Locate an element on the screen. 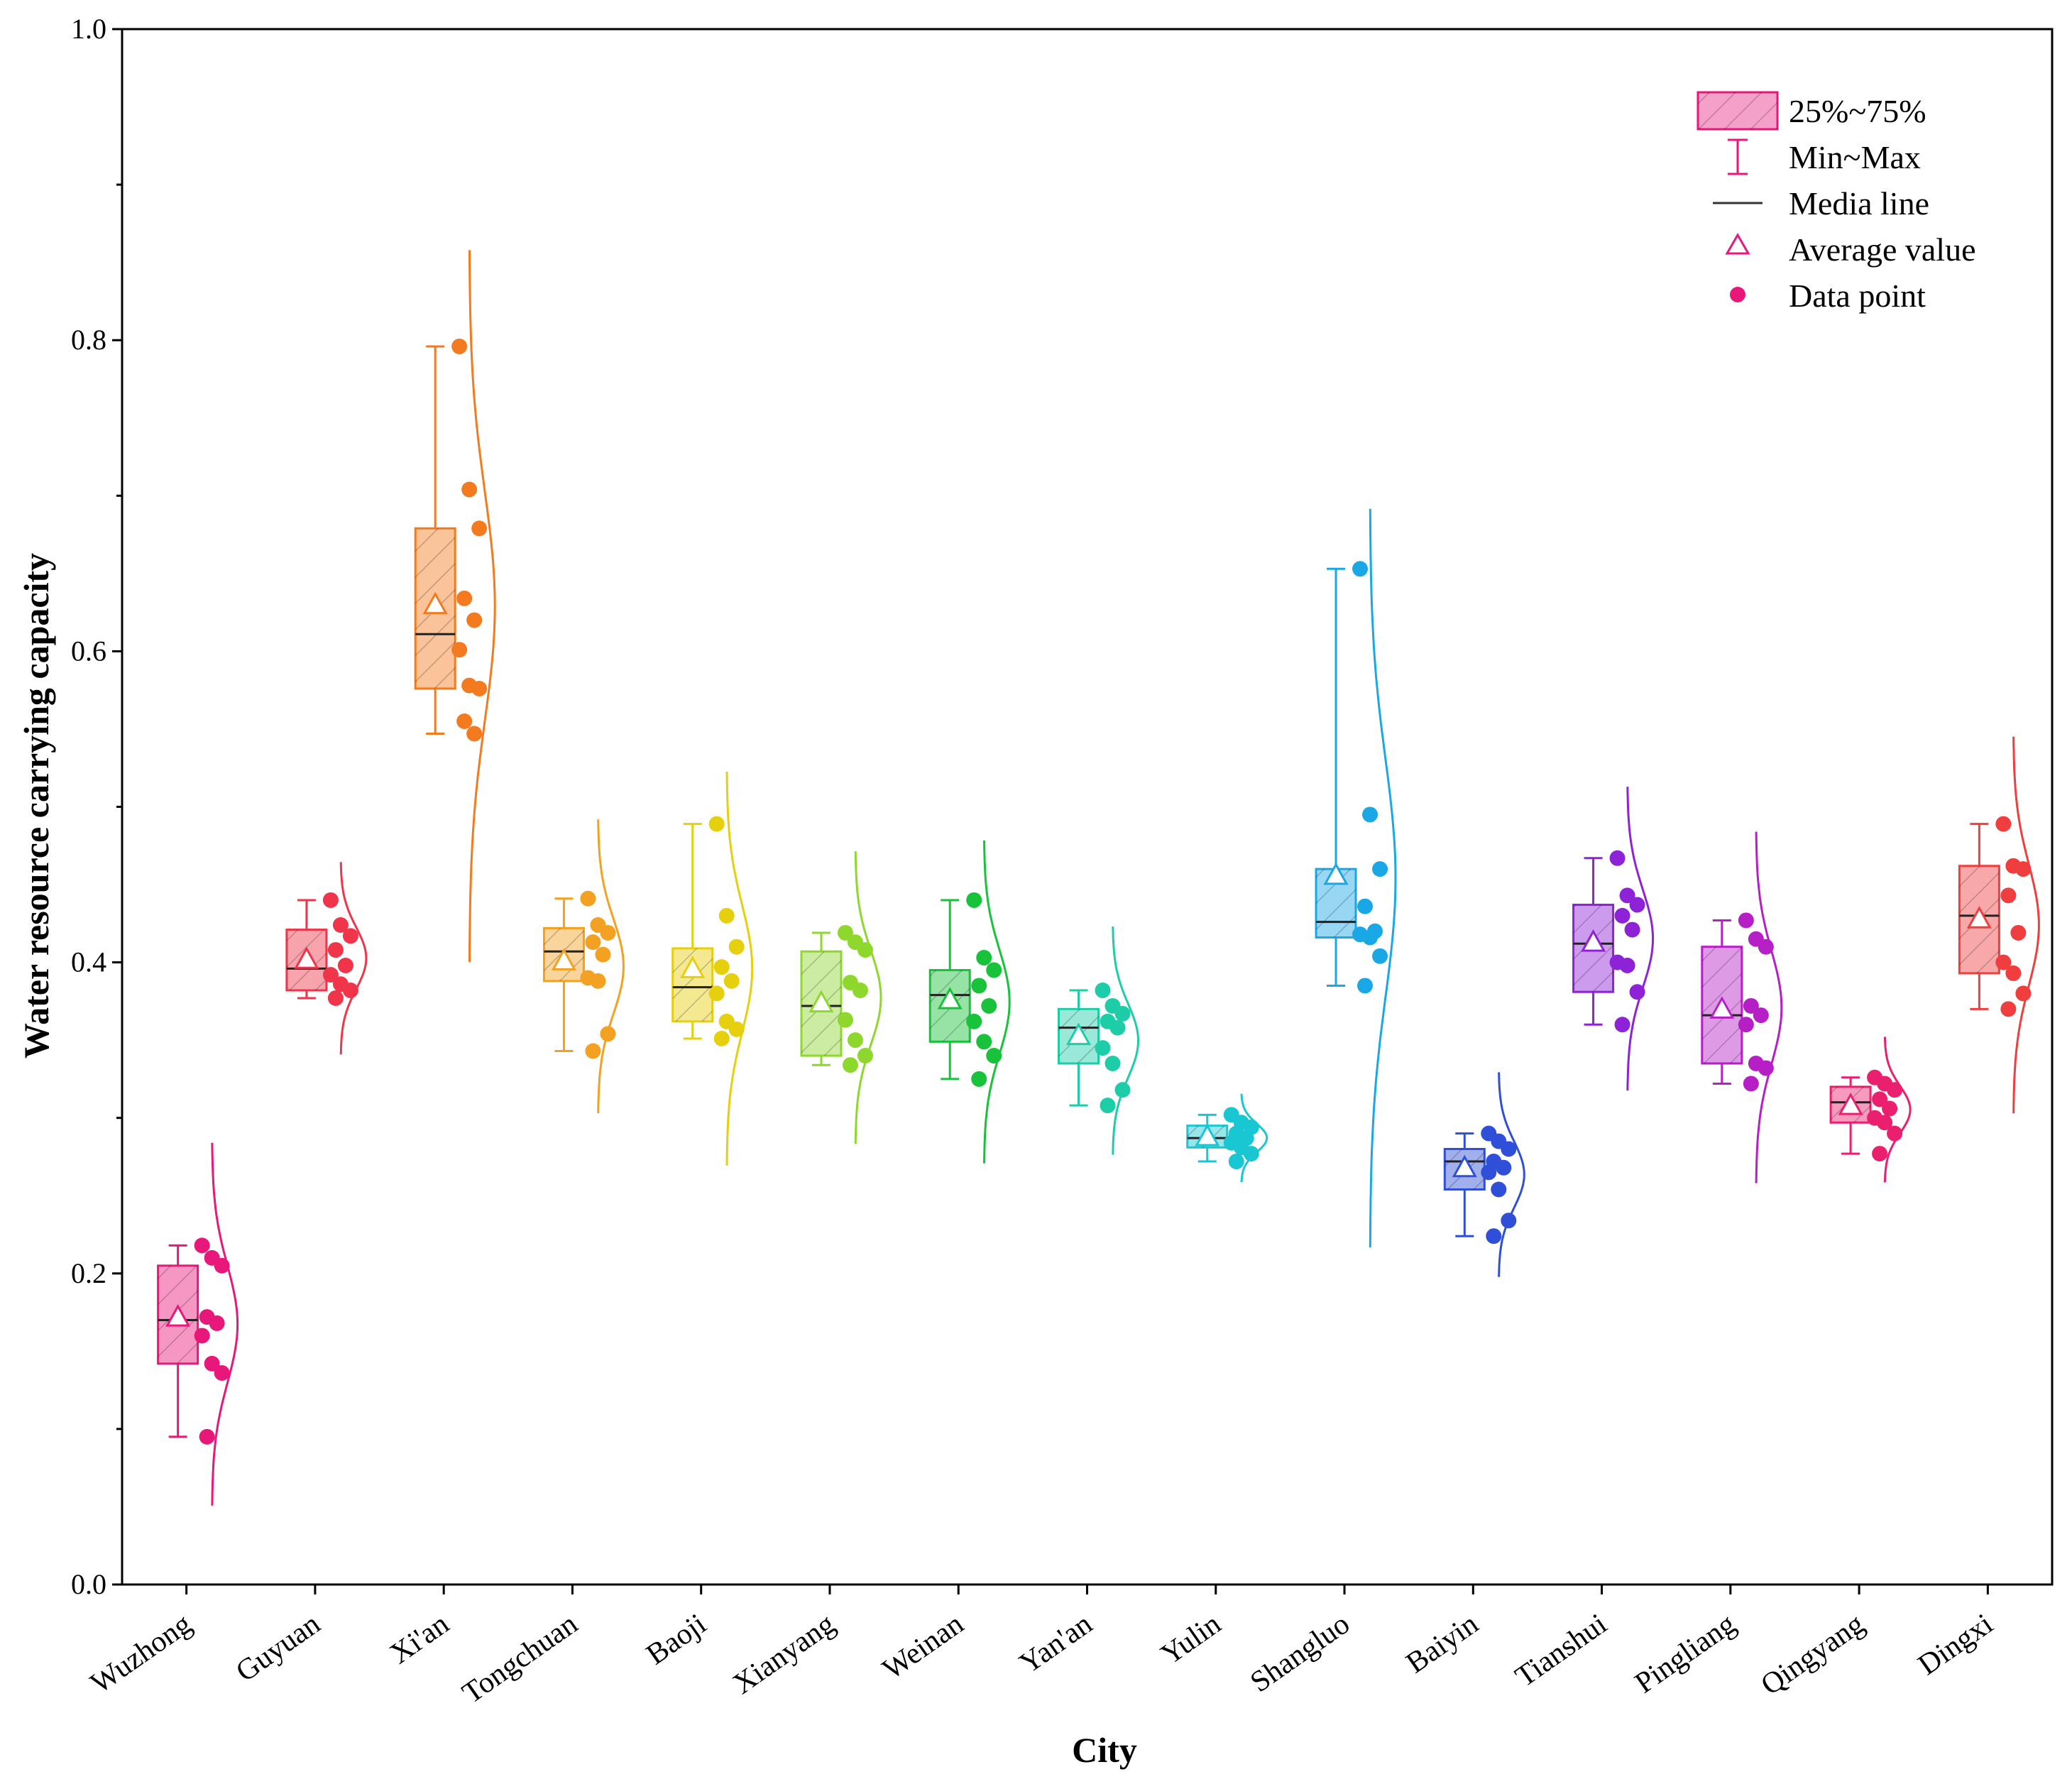  legend-label-point: Data point is located at coordinates (1857, 296).